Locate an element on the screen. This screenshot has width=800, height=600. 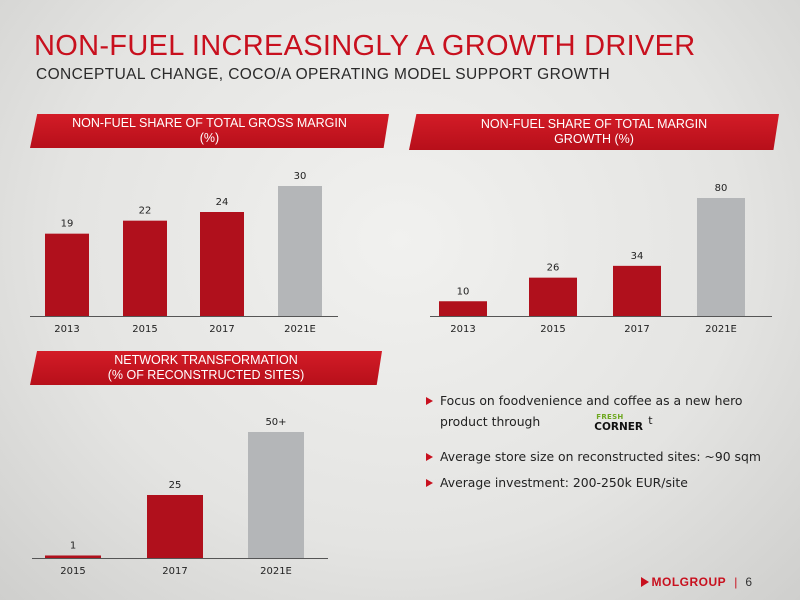
chart1-value-label: 22 is located at coordinates (145, 211).